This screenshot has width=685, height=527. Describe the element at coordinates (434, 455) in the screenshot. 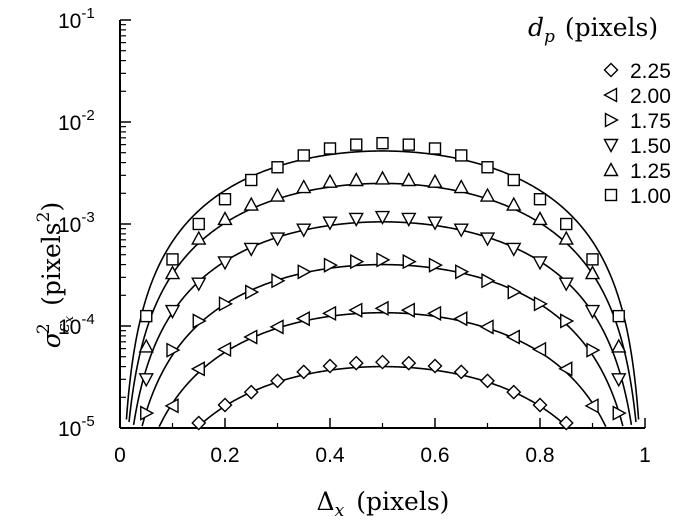

I see `x-tick-label: 0.6` at that location.